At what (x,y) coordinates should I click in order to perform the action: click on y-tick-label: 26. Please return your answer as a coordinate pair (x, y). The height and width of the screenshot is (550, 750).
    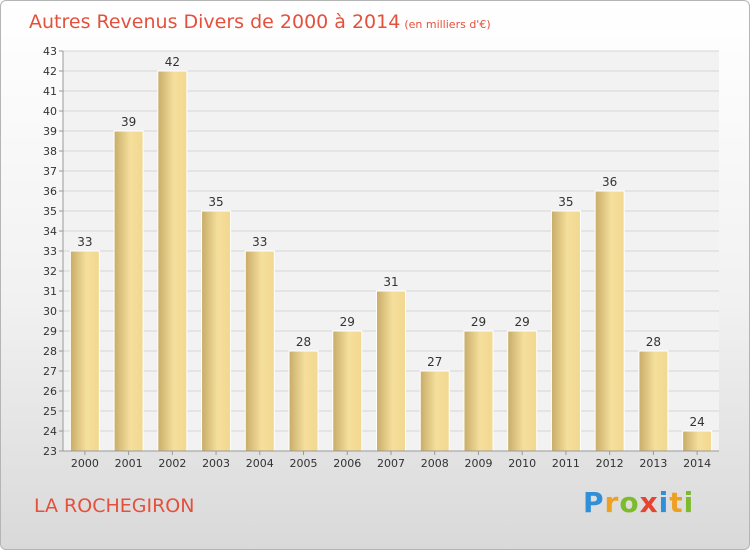
    Looking at the image, I should click on (50, 391).